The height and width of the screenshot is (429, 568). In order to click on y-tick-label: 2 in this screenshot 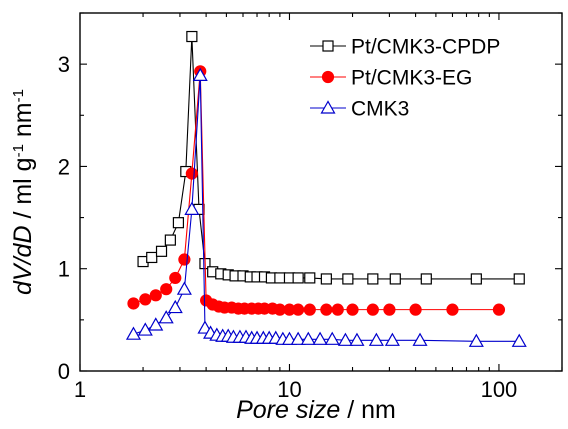, I will do `click(64, 166)`.